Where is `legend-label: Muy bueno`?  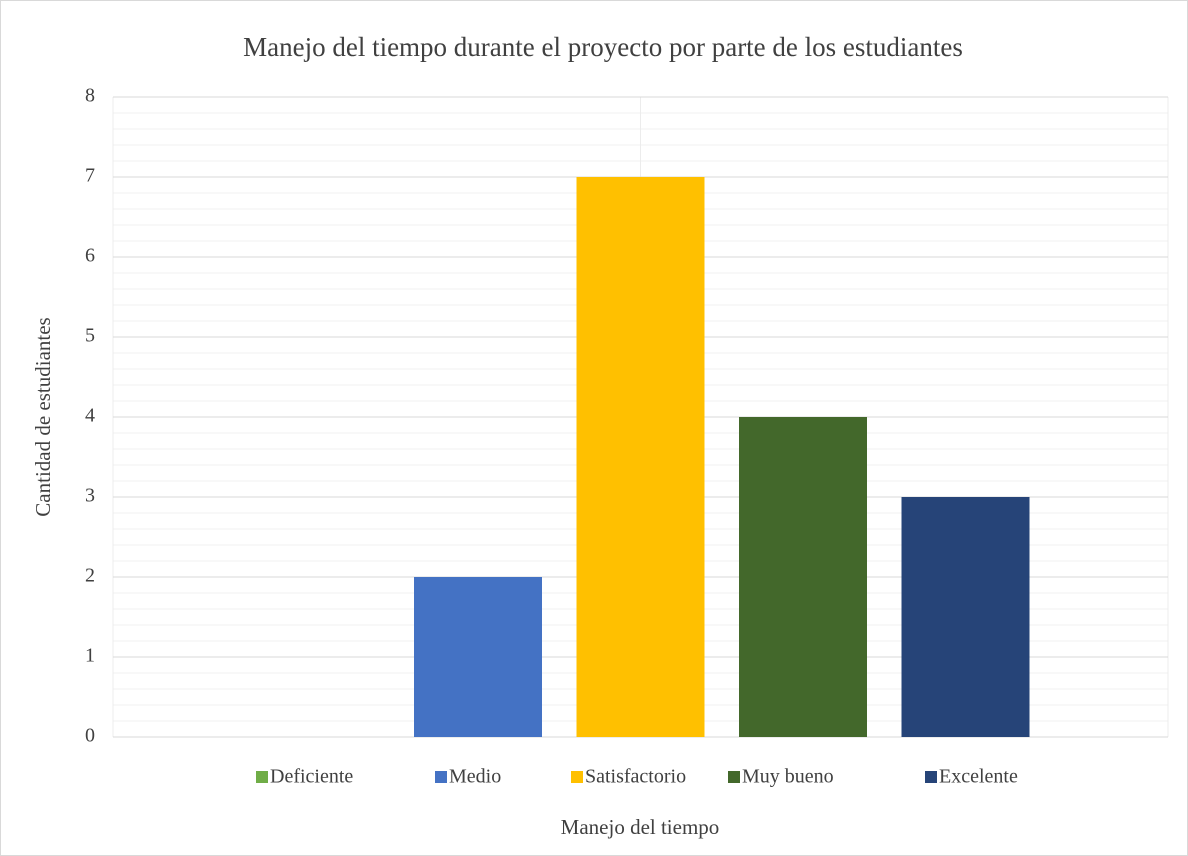 legend-label: Muy bueno is located at coordinates (788, 777).